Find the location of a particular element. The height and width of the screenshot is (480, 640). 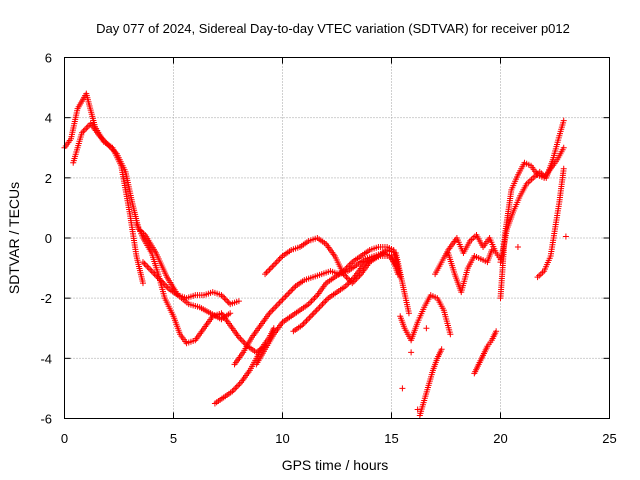

series-track-j is located at coordinates (425, 318).